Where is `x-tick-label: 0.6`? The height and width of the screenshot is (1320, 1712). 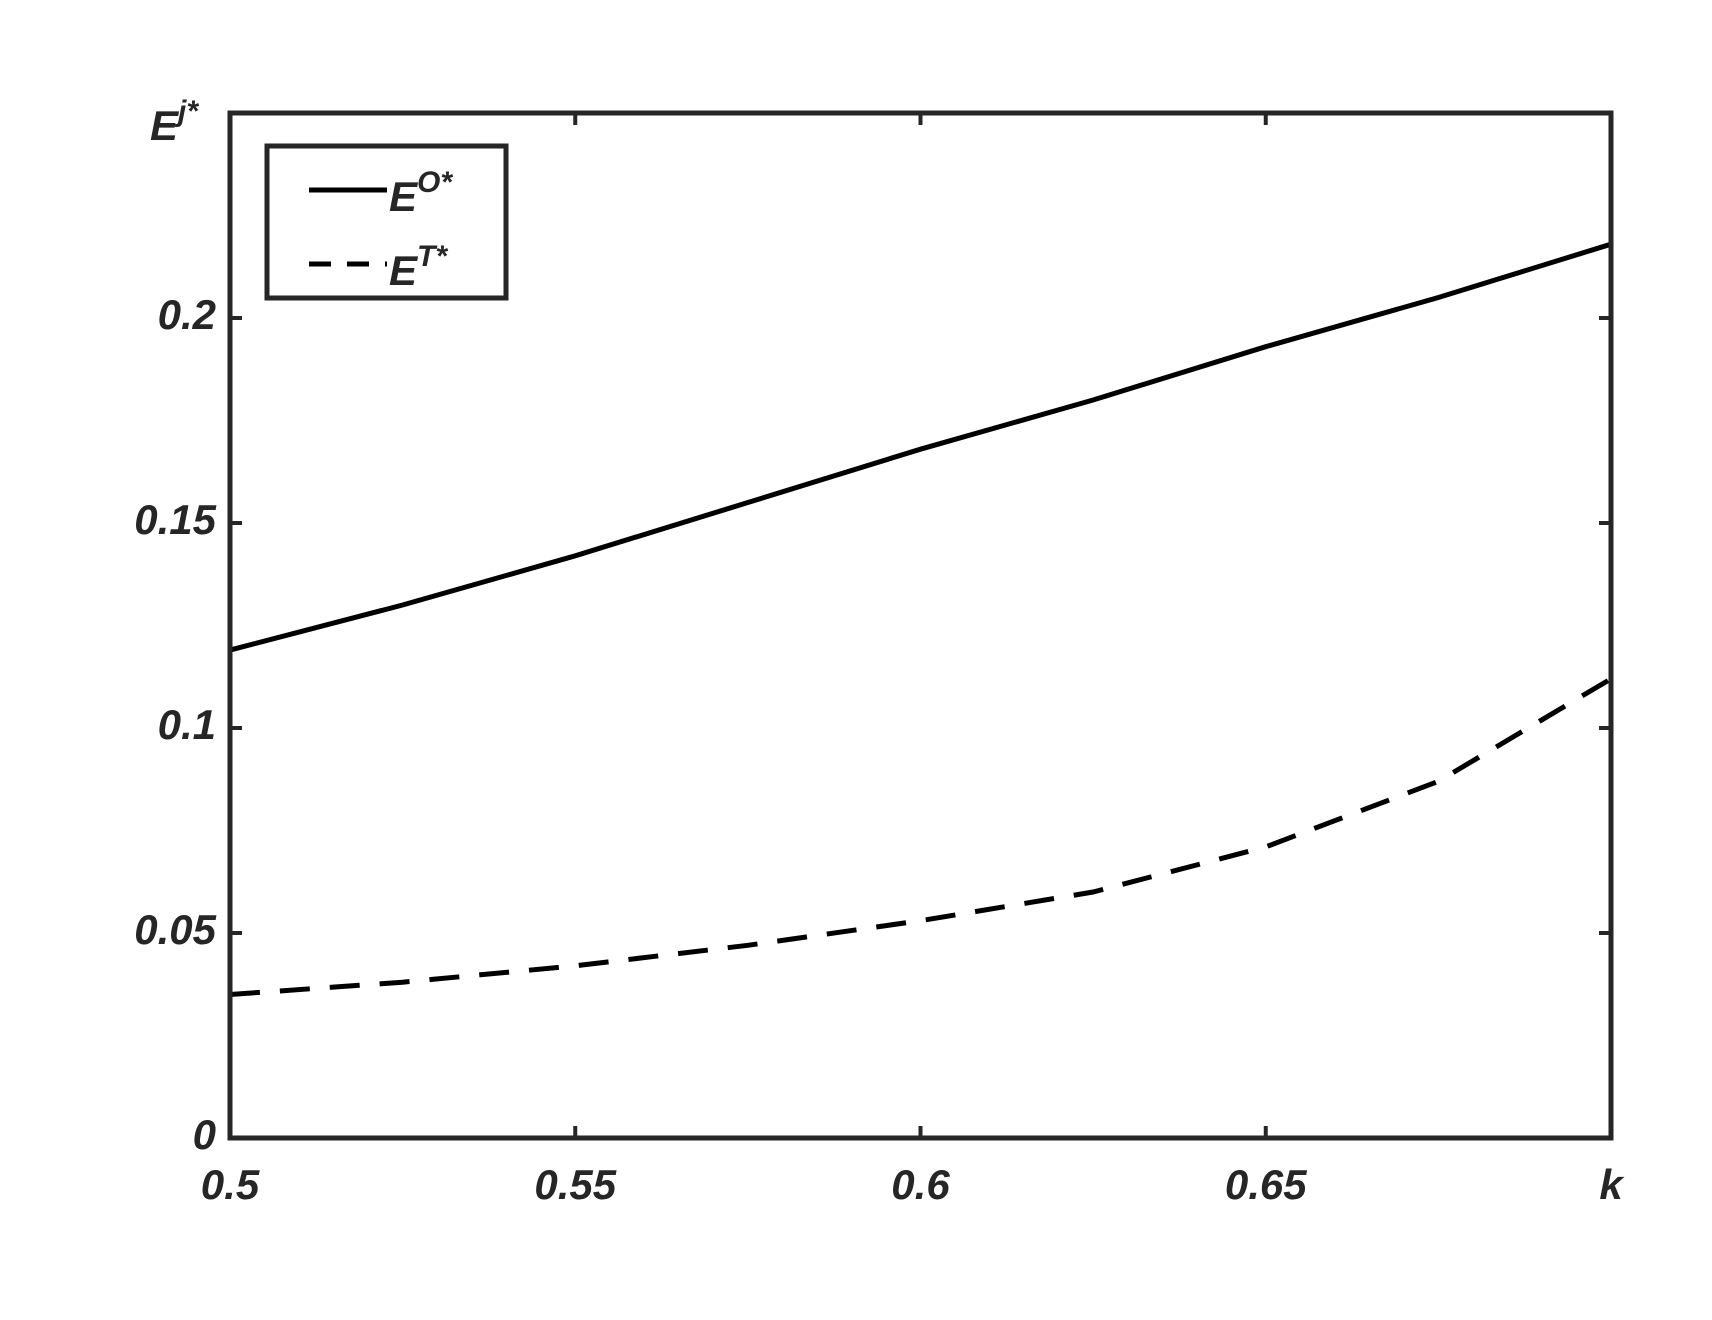
x-tick-label: 0.6 is located at coordinates (920, 1184).